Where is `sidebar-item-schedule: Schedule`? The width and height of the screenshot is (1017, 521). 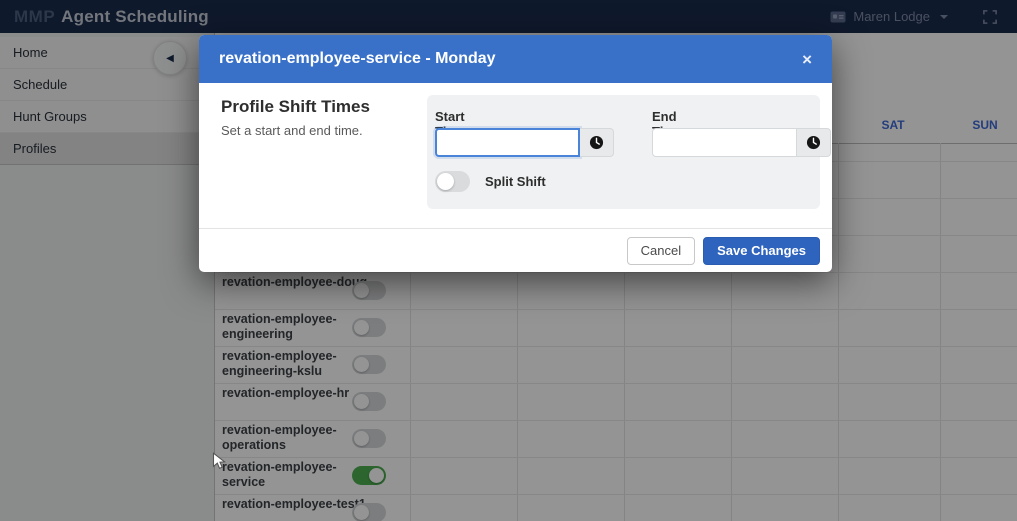 sidebar-item-schedule: Schedule is located at coordinates (107, 85).